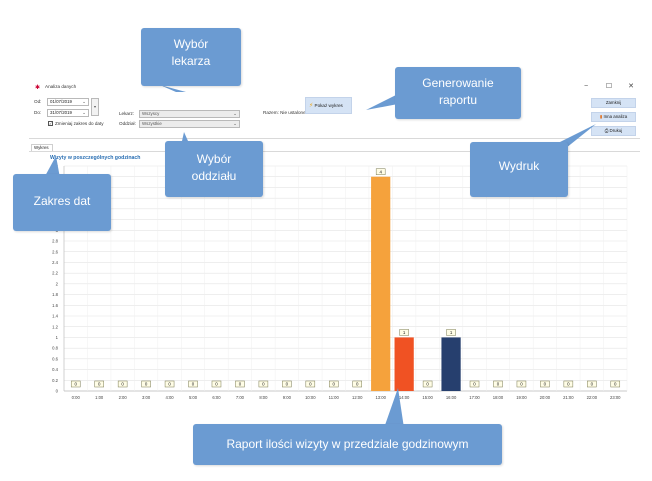 This screenshot has width=652, height=481. Describe the element at coordinates (427, 397) in the screenshot. I see `x-tick-label: 15:00` at that location.